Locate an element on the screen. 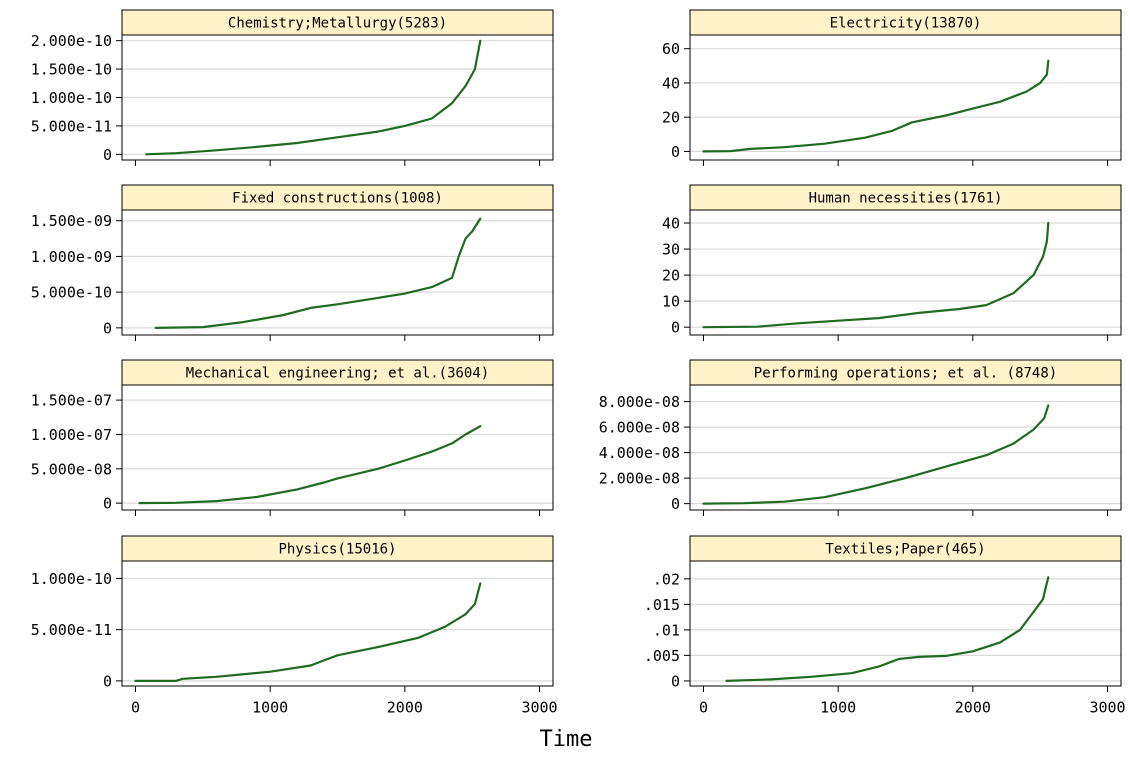 This screenshot has height=776, width=1133. panel-title: Electricity(13870) is located at coordinates (906, 24).